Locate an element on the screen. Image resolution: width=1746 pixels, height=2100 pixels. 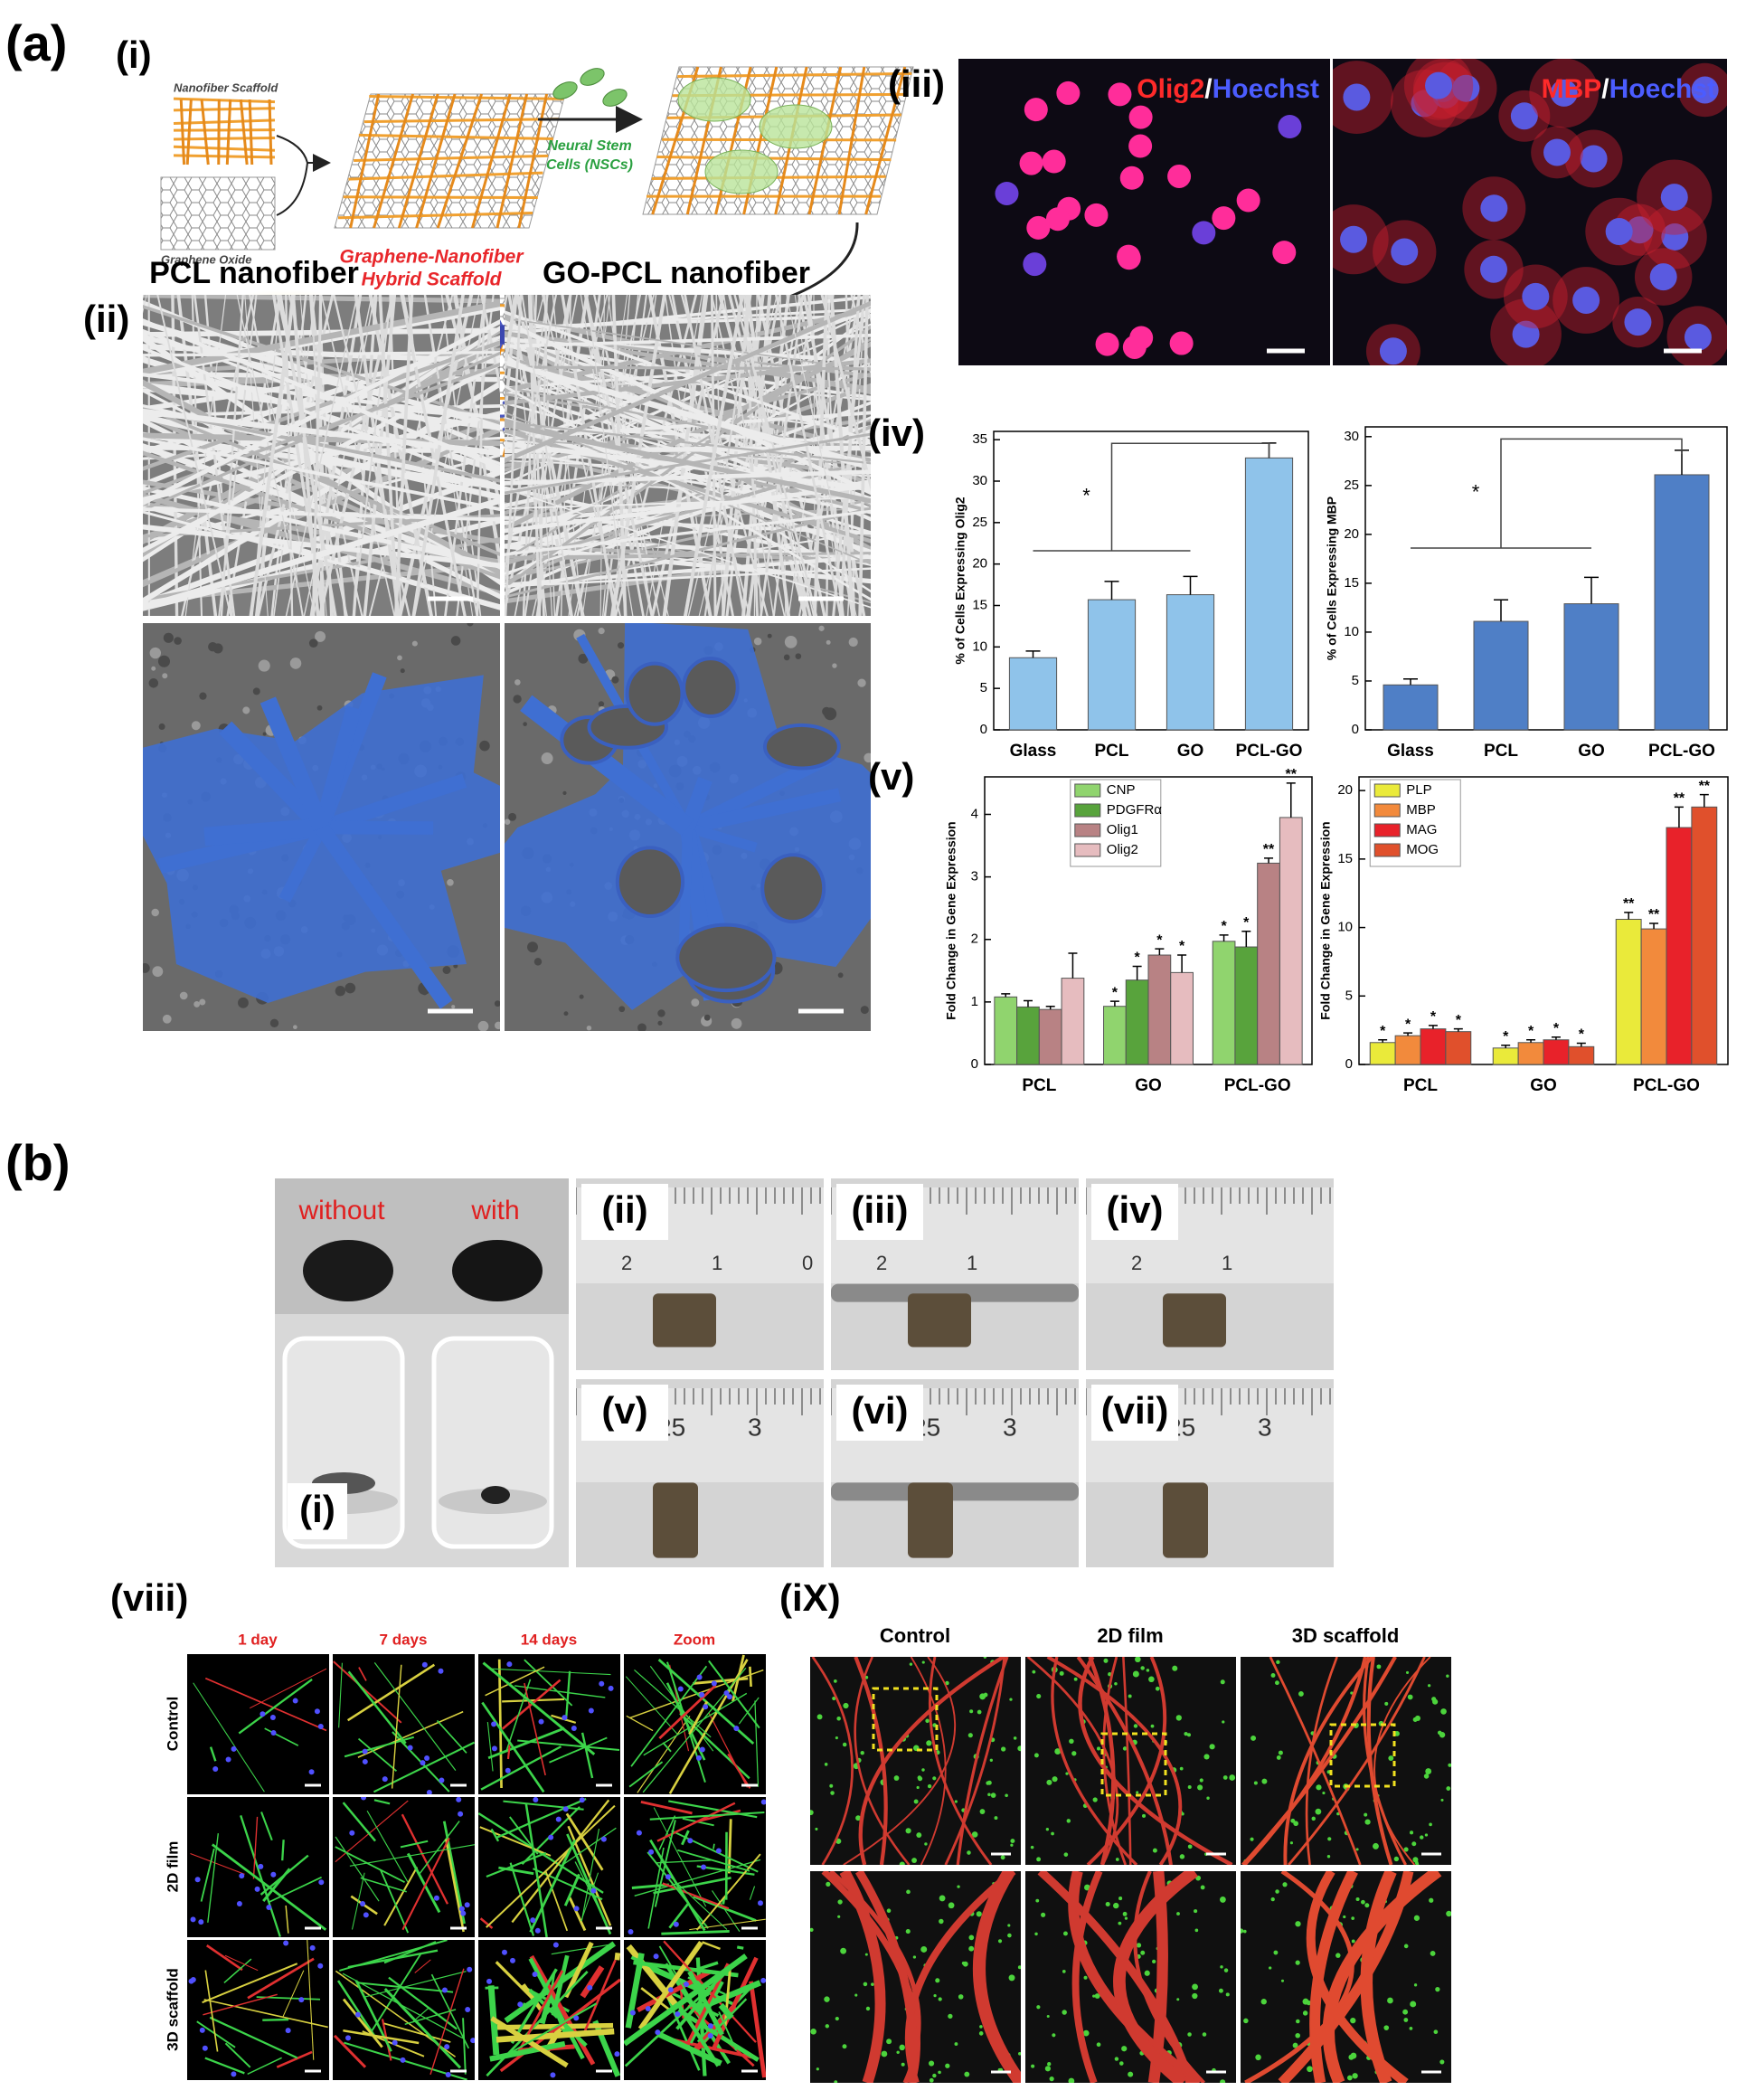
sem-cell-image is located at coordinates (322, 827).